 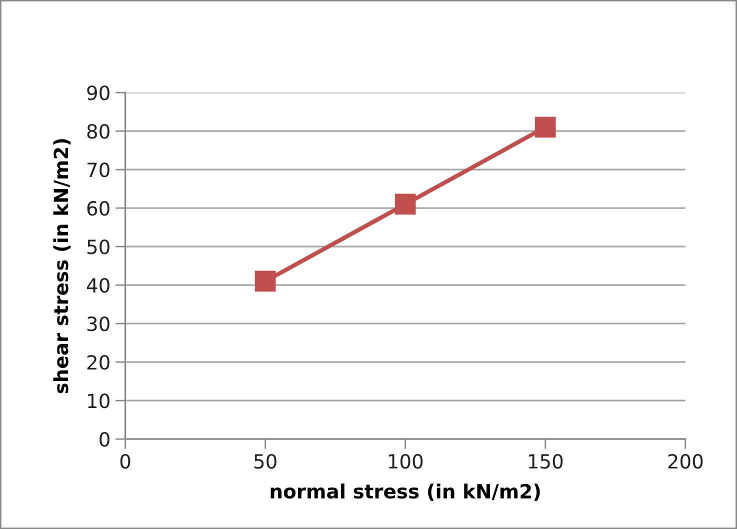 What do you see at coordinates (125, 461) in the screenshot?
I see `x-tick-label: 0` at bounding box center [125, 461].